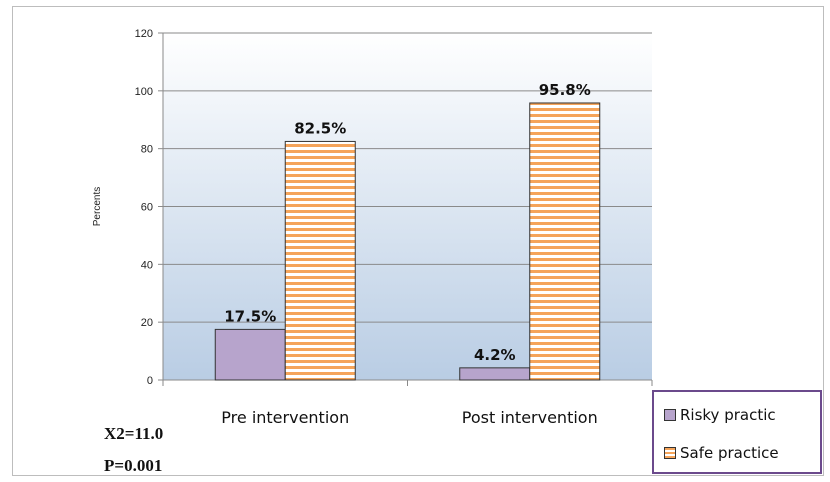 This screenshot has height=482, width=830. Describe the element at coordinates (670, 453) in the screenshot. I see `legend-swatch-safe` at that location.